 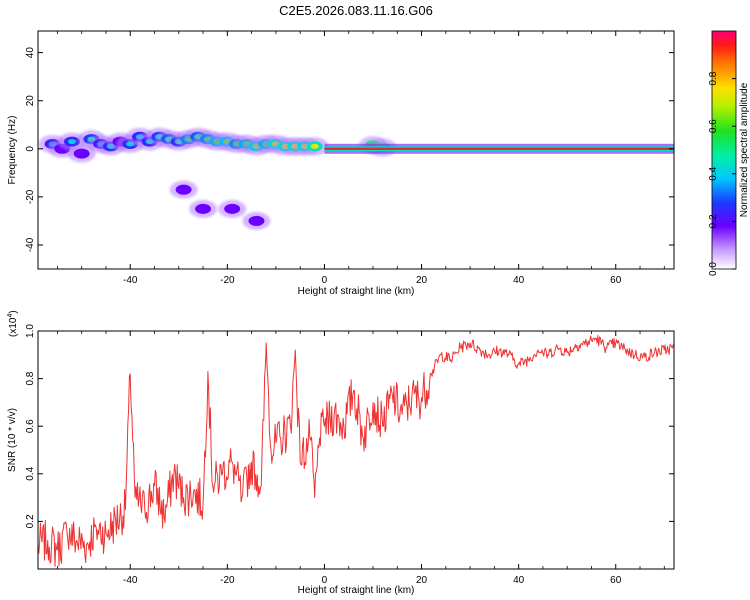 What do you see at coordinates (356, 10) in the screenshot?
I see `chart-title: C2E5.2026.083.11.16.G06` at bounding box center [356, 10].